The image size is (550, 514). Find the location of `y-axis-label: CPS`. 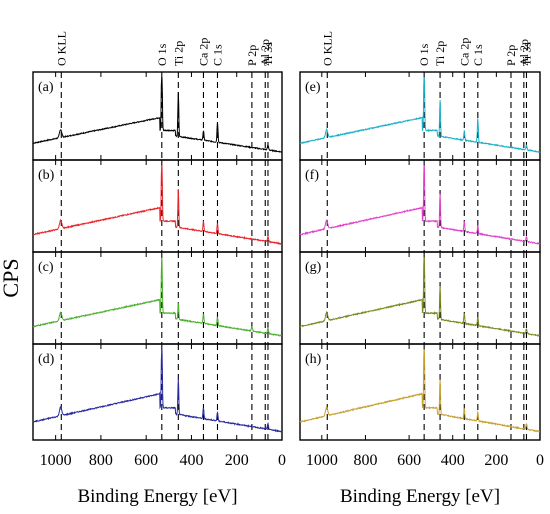

y-axis-label: CPS is located at coordinates (11, 277).